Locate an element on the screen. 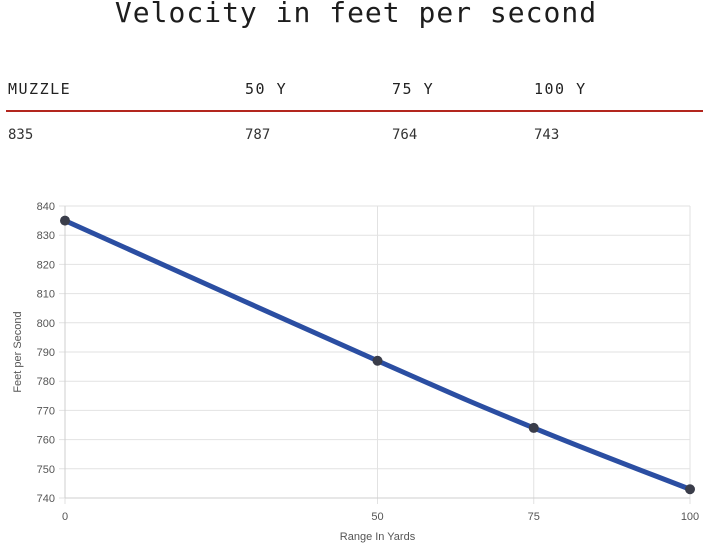  value-50y: 787 is located at coordinates (258, 135).